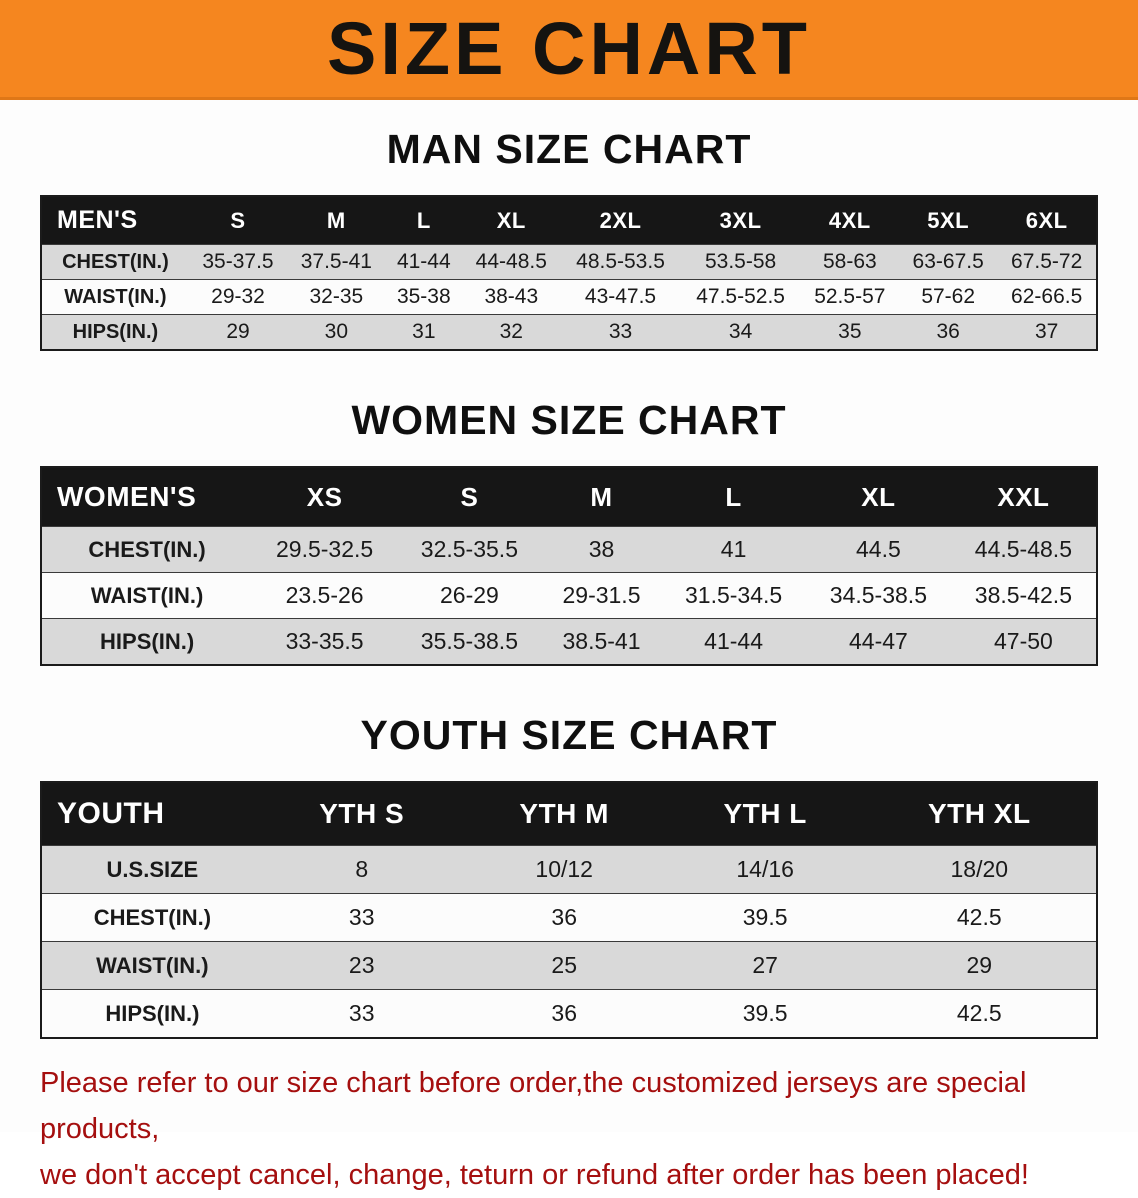 This screenshot has height=1198, width=1138. I want to click on value-cell: 47.5-52.5, so click(740, 296).